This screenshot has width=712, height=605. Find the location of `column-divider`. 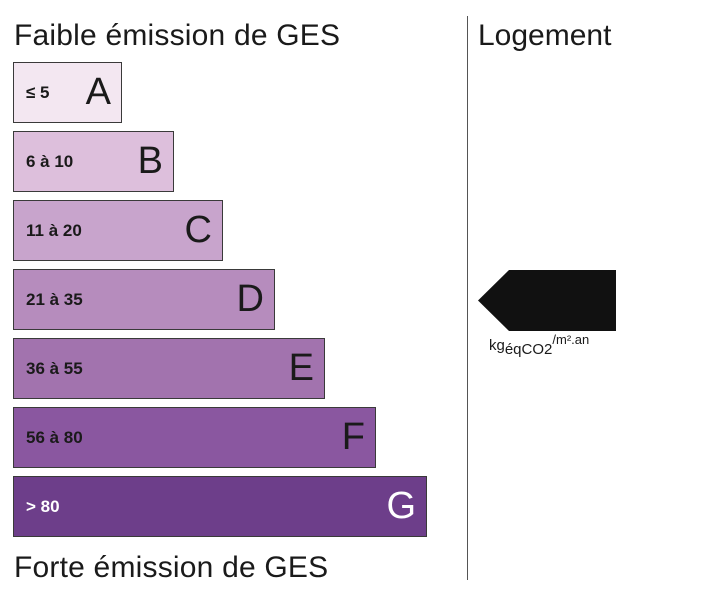

column-divider is located at coordinates (467, 298).